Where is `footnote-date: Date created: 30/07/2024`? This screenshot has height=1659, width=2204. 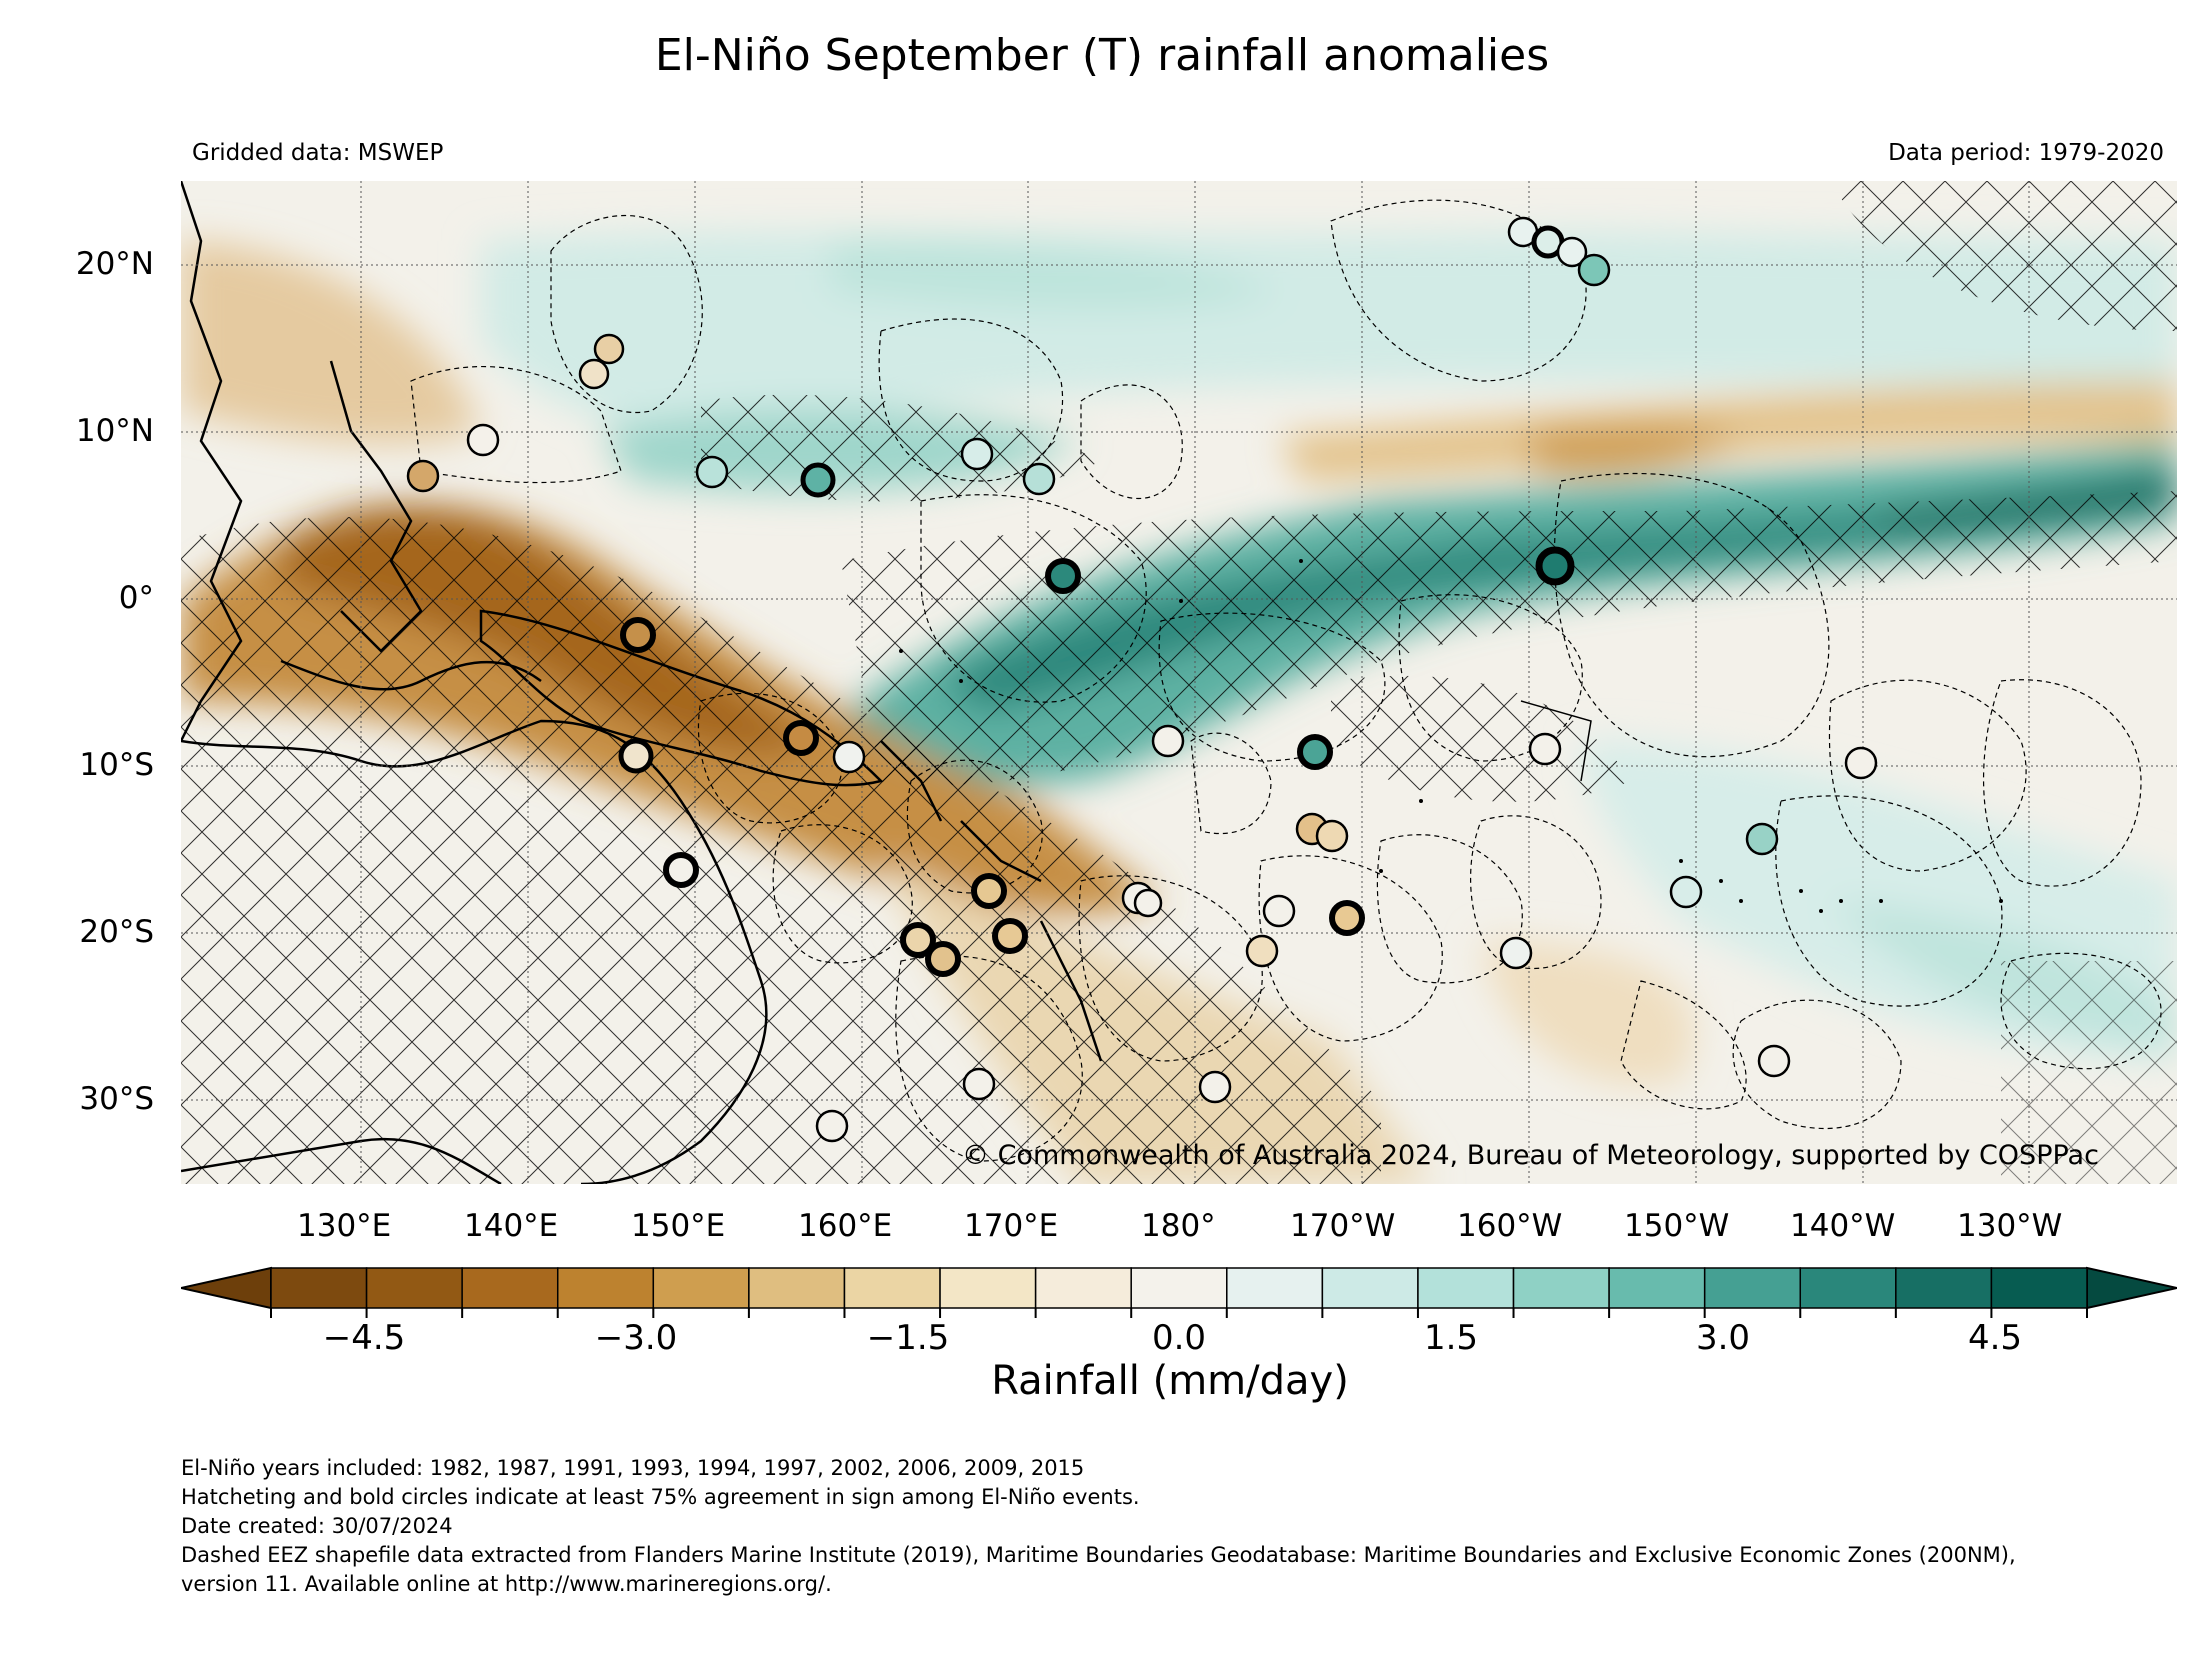
footnote-date: Date created: 30/07/2024 is located at coordinates (317, 1526).